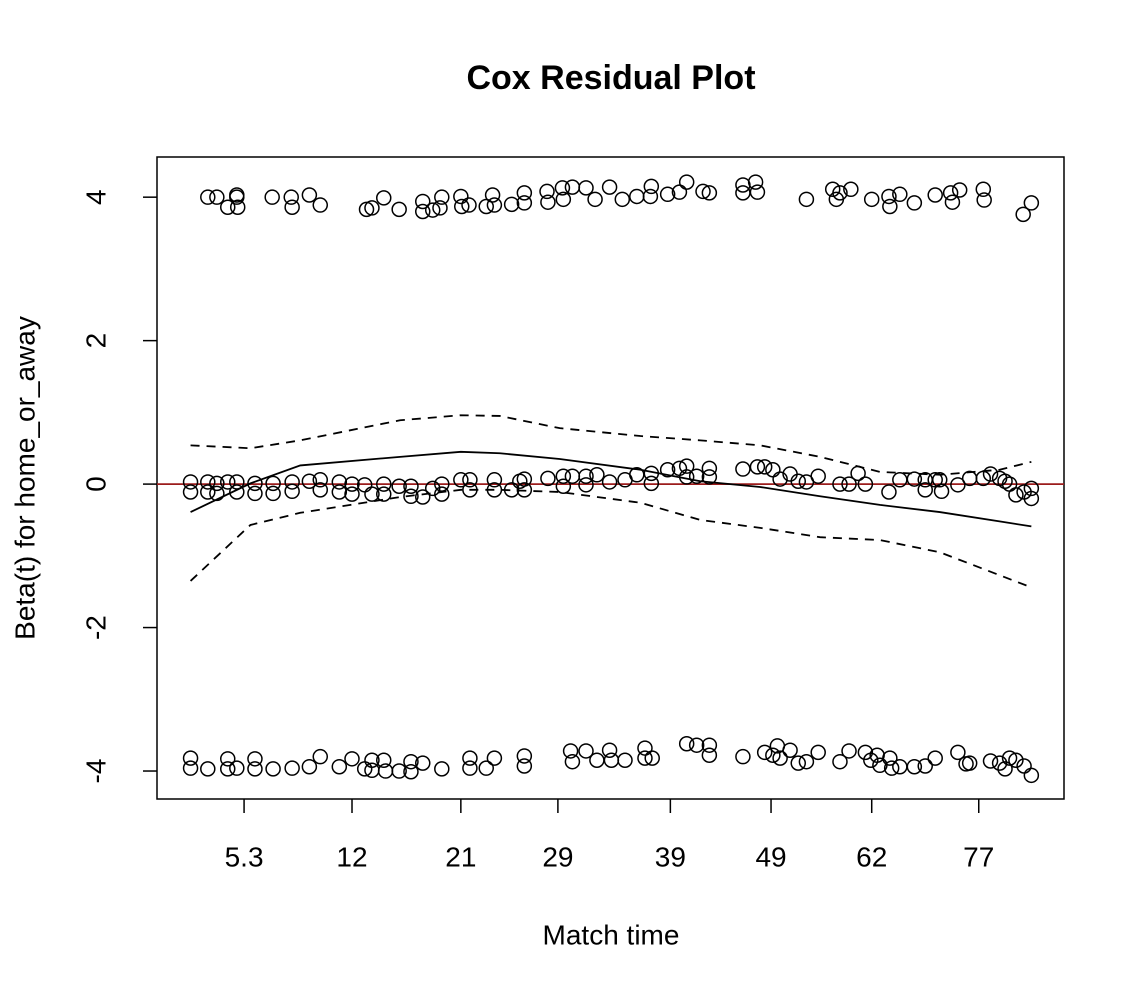 The image size is (1146, 996). I want to click on x-tick-label: 12, so click(351, 856).